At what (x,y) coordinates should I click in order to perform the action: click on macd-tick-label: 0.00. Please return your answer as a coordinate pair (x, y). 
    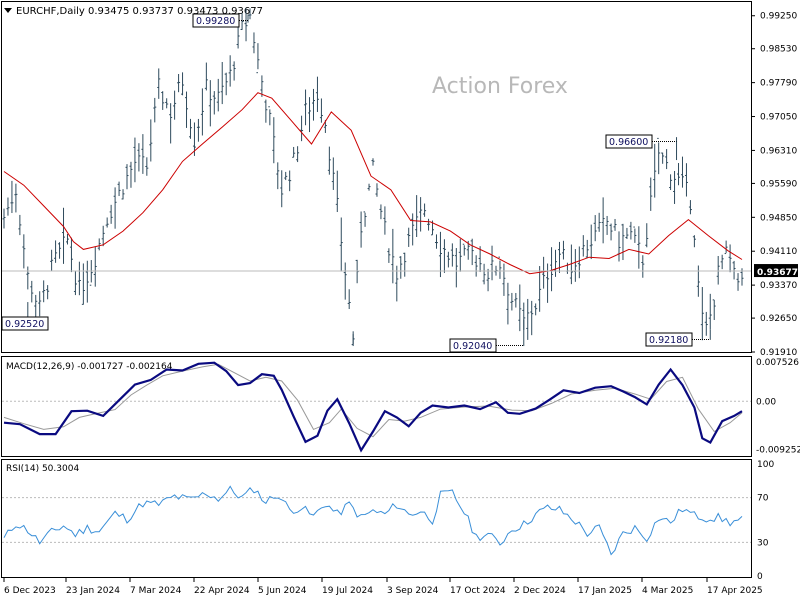
    Looking at the image, I should click on (766, 402).